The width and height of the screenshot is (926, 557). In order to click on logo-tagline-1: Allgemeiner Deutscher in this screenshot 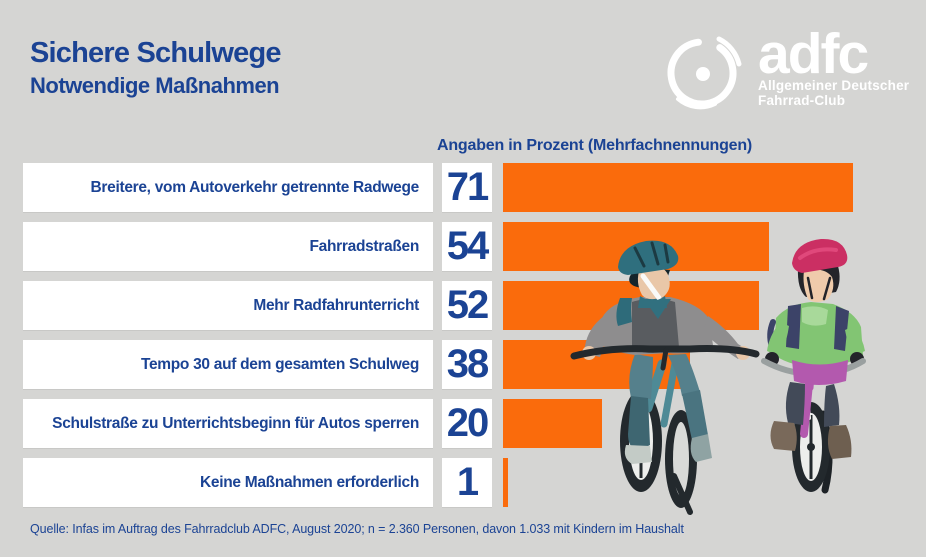, I will do `click(834, 85)`.